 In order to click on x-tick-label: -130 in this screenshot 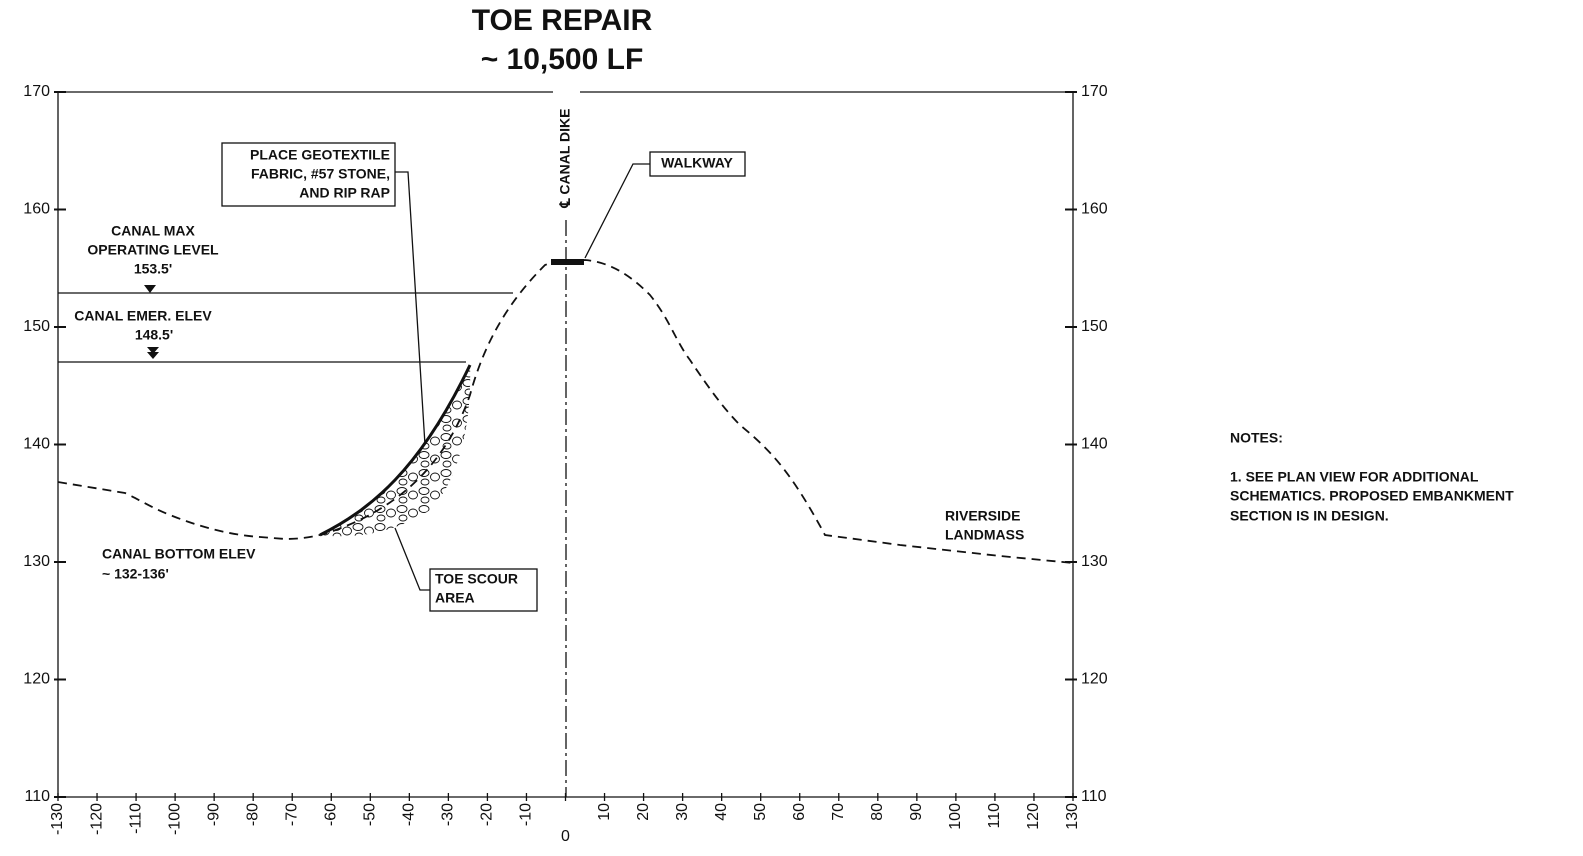, I will do `click(57, 819)`.